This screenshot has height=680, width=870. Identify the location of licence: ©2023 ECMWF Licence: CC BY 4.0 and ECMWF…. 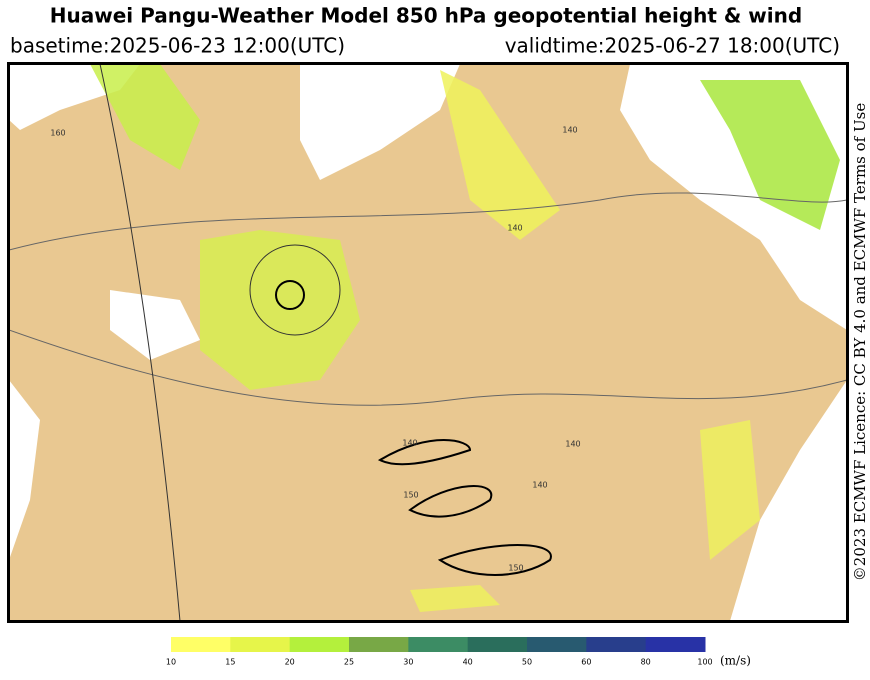
(860, 342).